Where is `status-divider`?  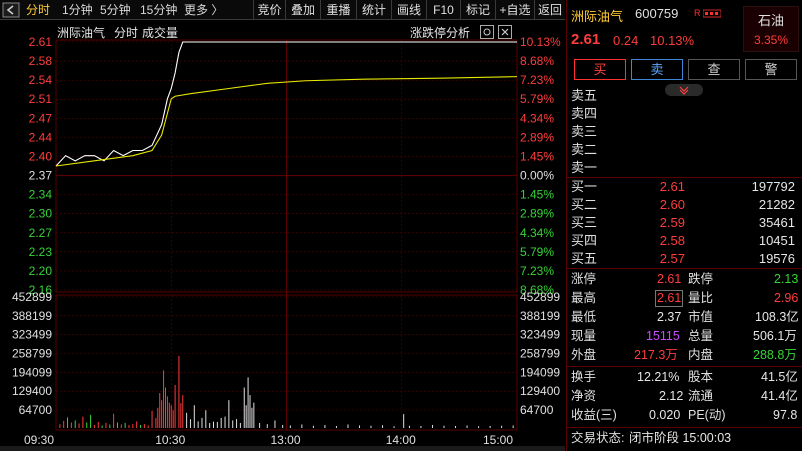
status-divider is located at coordinates (684, 427).